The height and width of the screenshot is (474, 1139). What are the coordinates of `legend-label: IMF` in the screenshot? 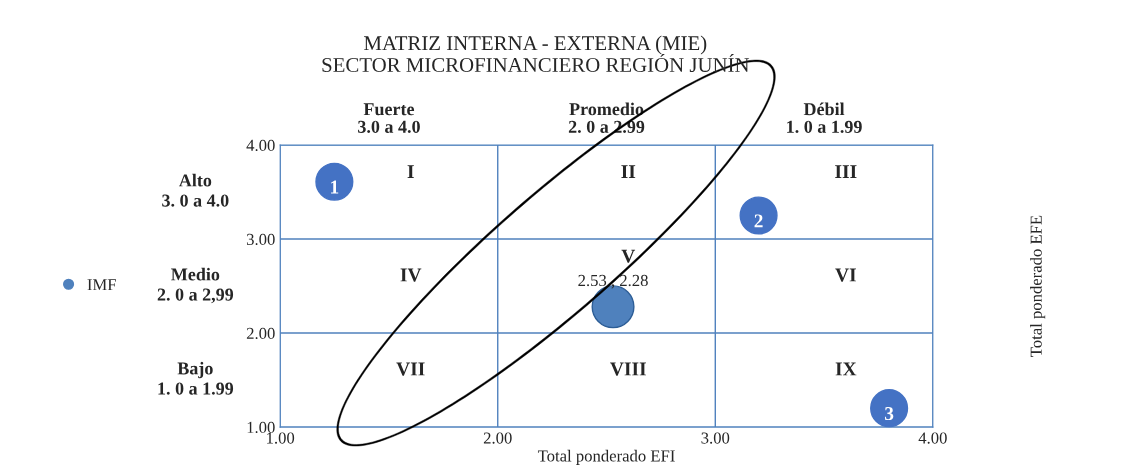 It's located at (101, 285).